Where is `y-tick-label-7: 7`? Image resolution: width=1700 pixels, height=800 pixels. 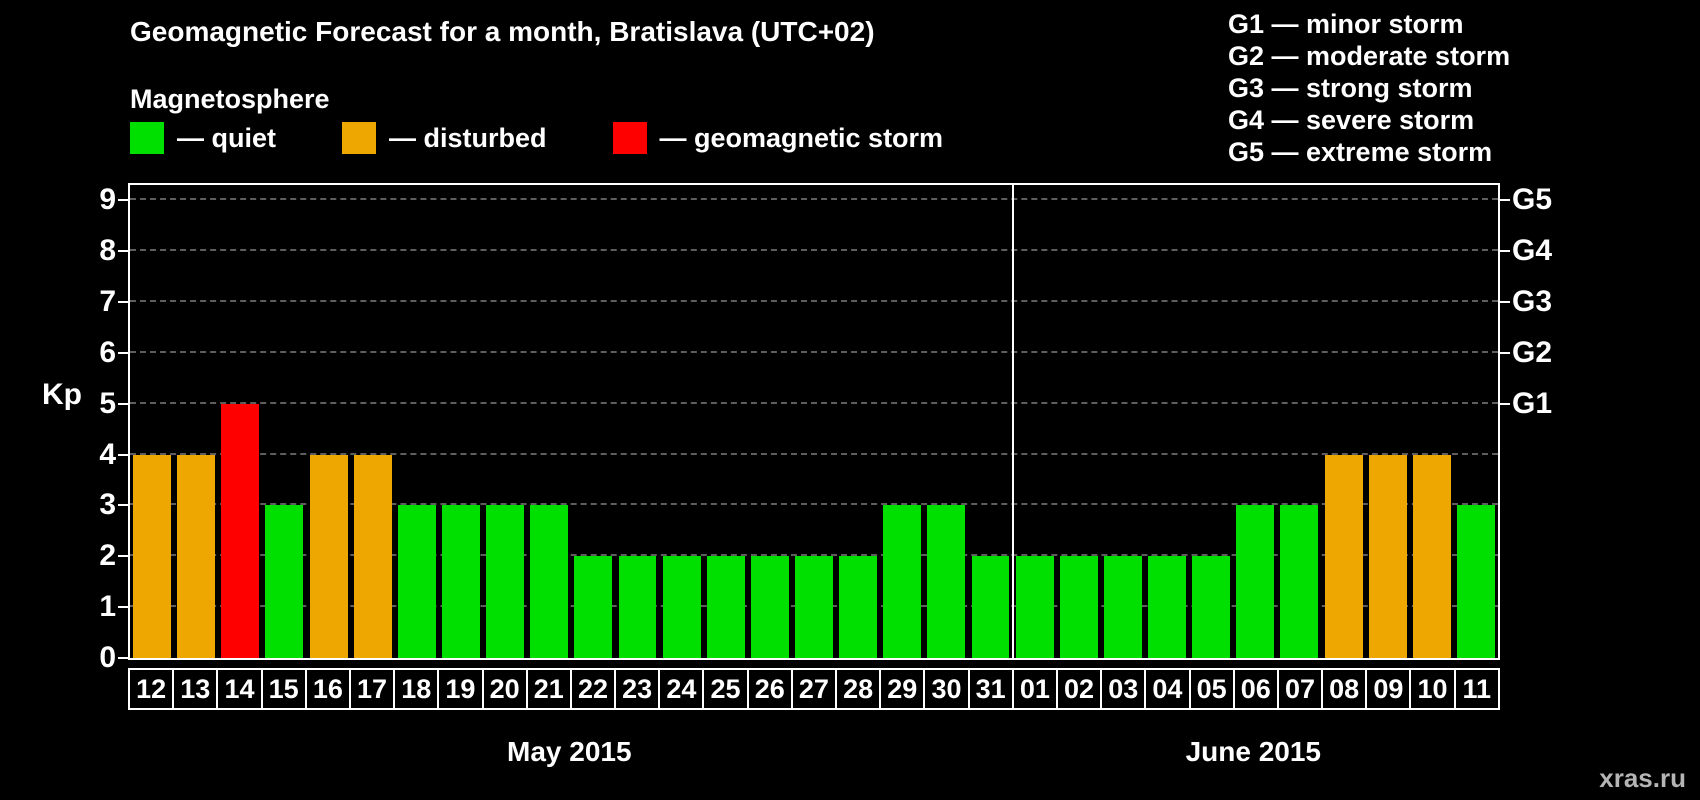 y-tick-label-7: 7 is located at coordinates (107, 301).